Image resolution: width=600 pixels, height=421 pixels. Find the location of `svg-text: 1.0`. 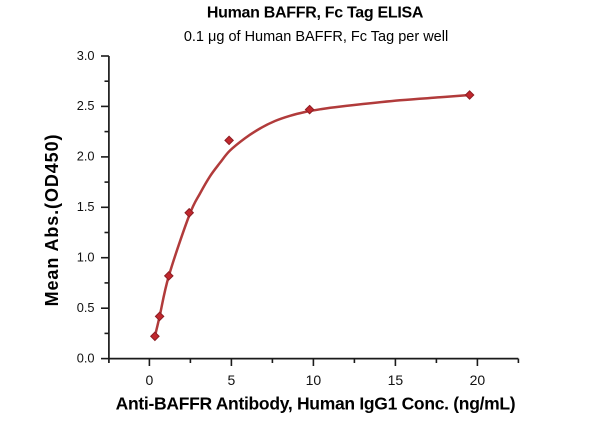

svg-text: 1.0 is located at coordinates (86, 257).